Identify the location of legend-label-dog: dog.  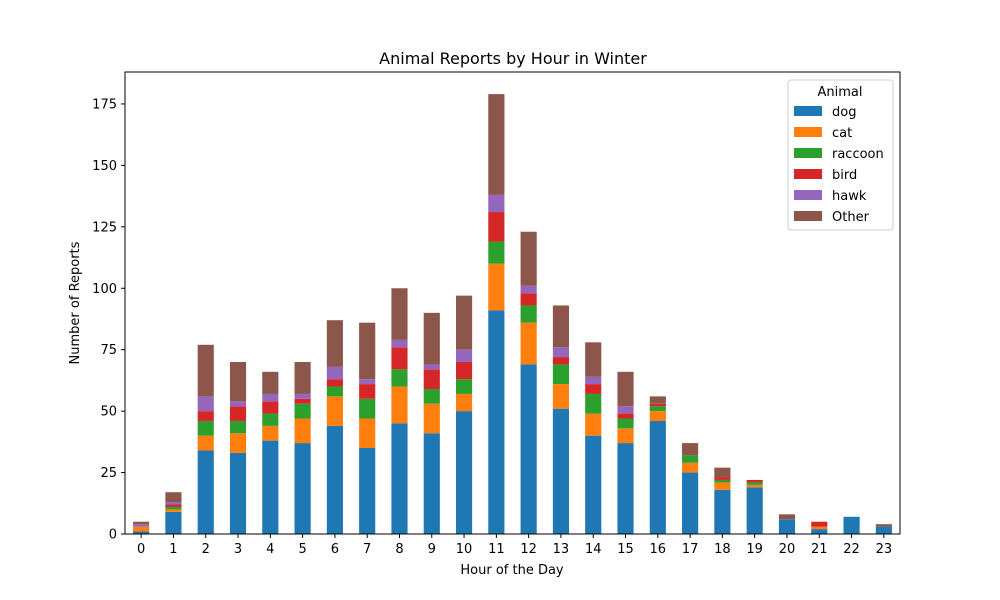
(844, 112).